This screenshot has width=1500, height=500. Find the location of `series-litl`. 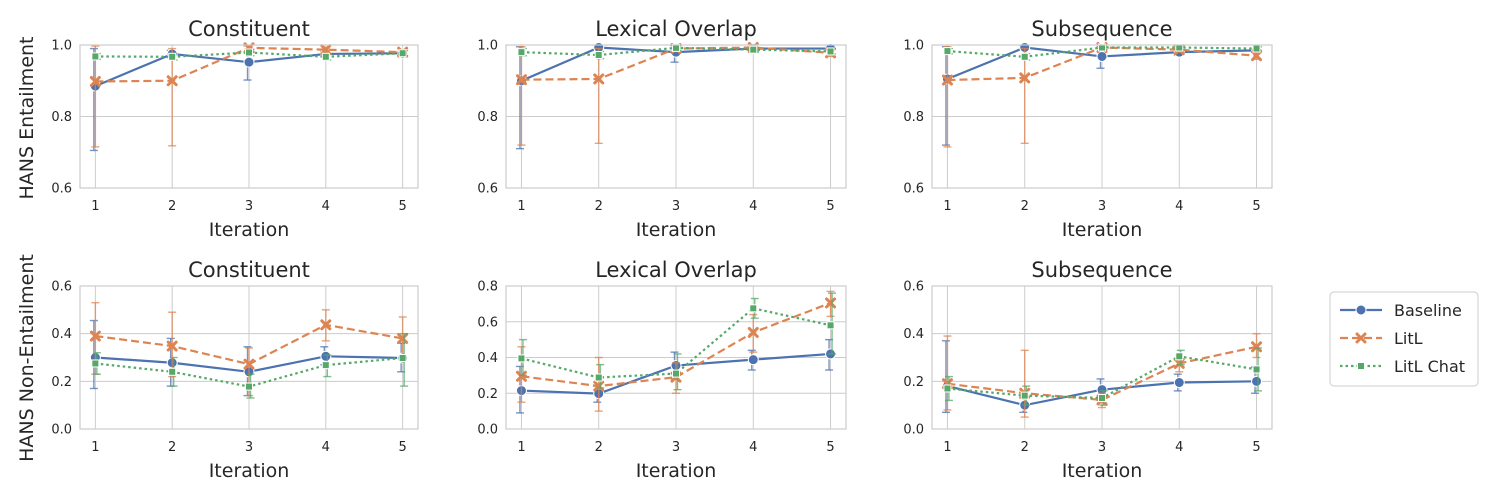

series-litl is located at coordinates (249, 349).